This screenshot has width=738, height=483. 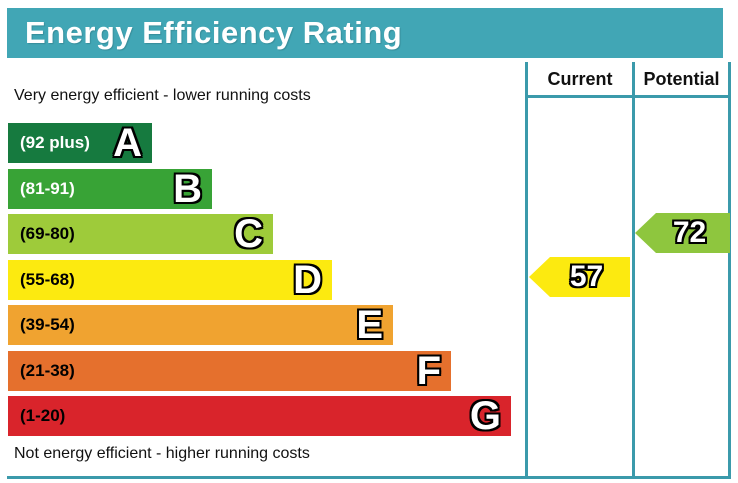 I want to click on band-row-f: (21-38) F, so click(x=229, y=371).